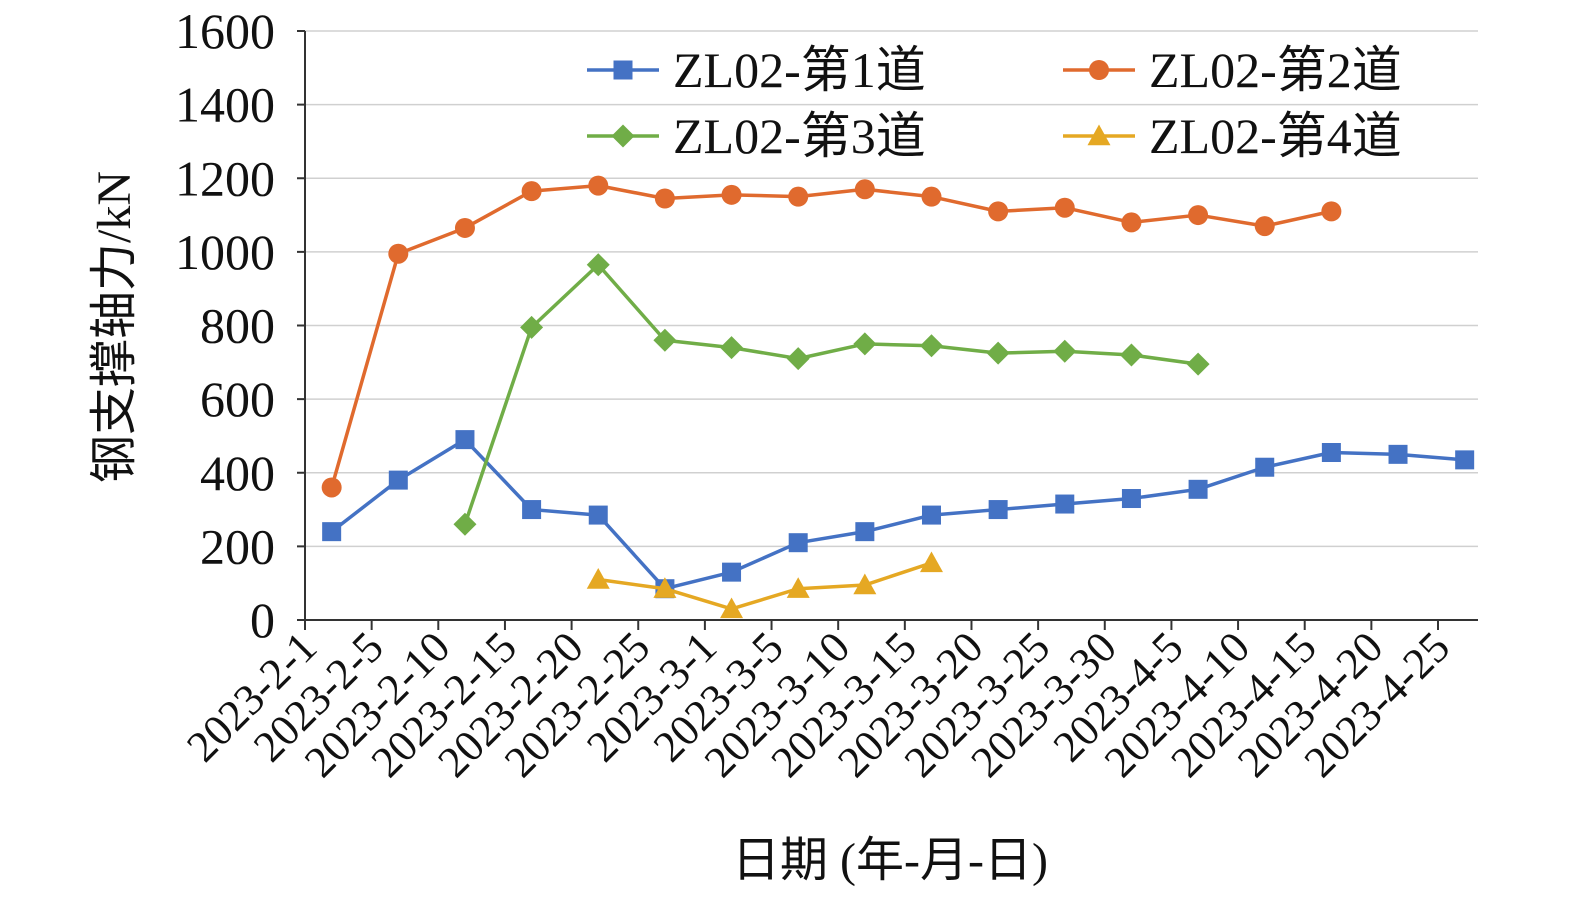 This screenshot has width=1575, height=901. Describe the element at coordinates (225, 178) in the screenshot. I see `y-tick-label: 1200` at that location.